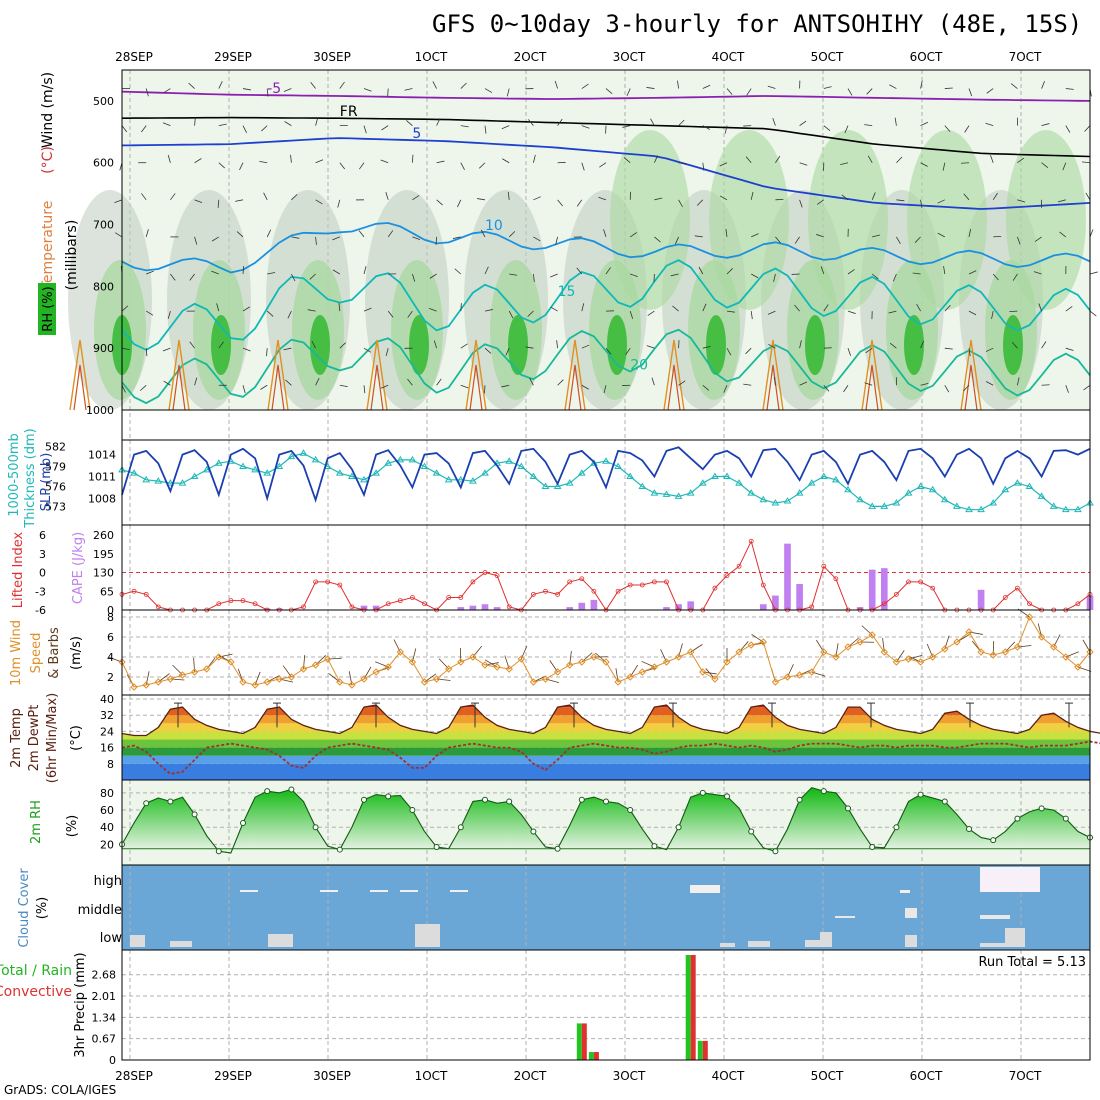 This screenshot has height=1100, width=1100. I want to click on degc-axis-label: (°C), so click(76, 738).